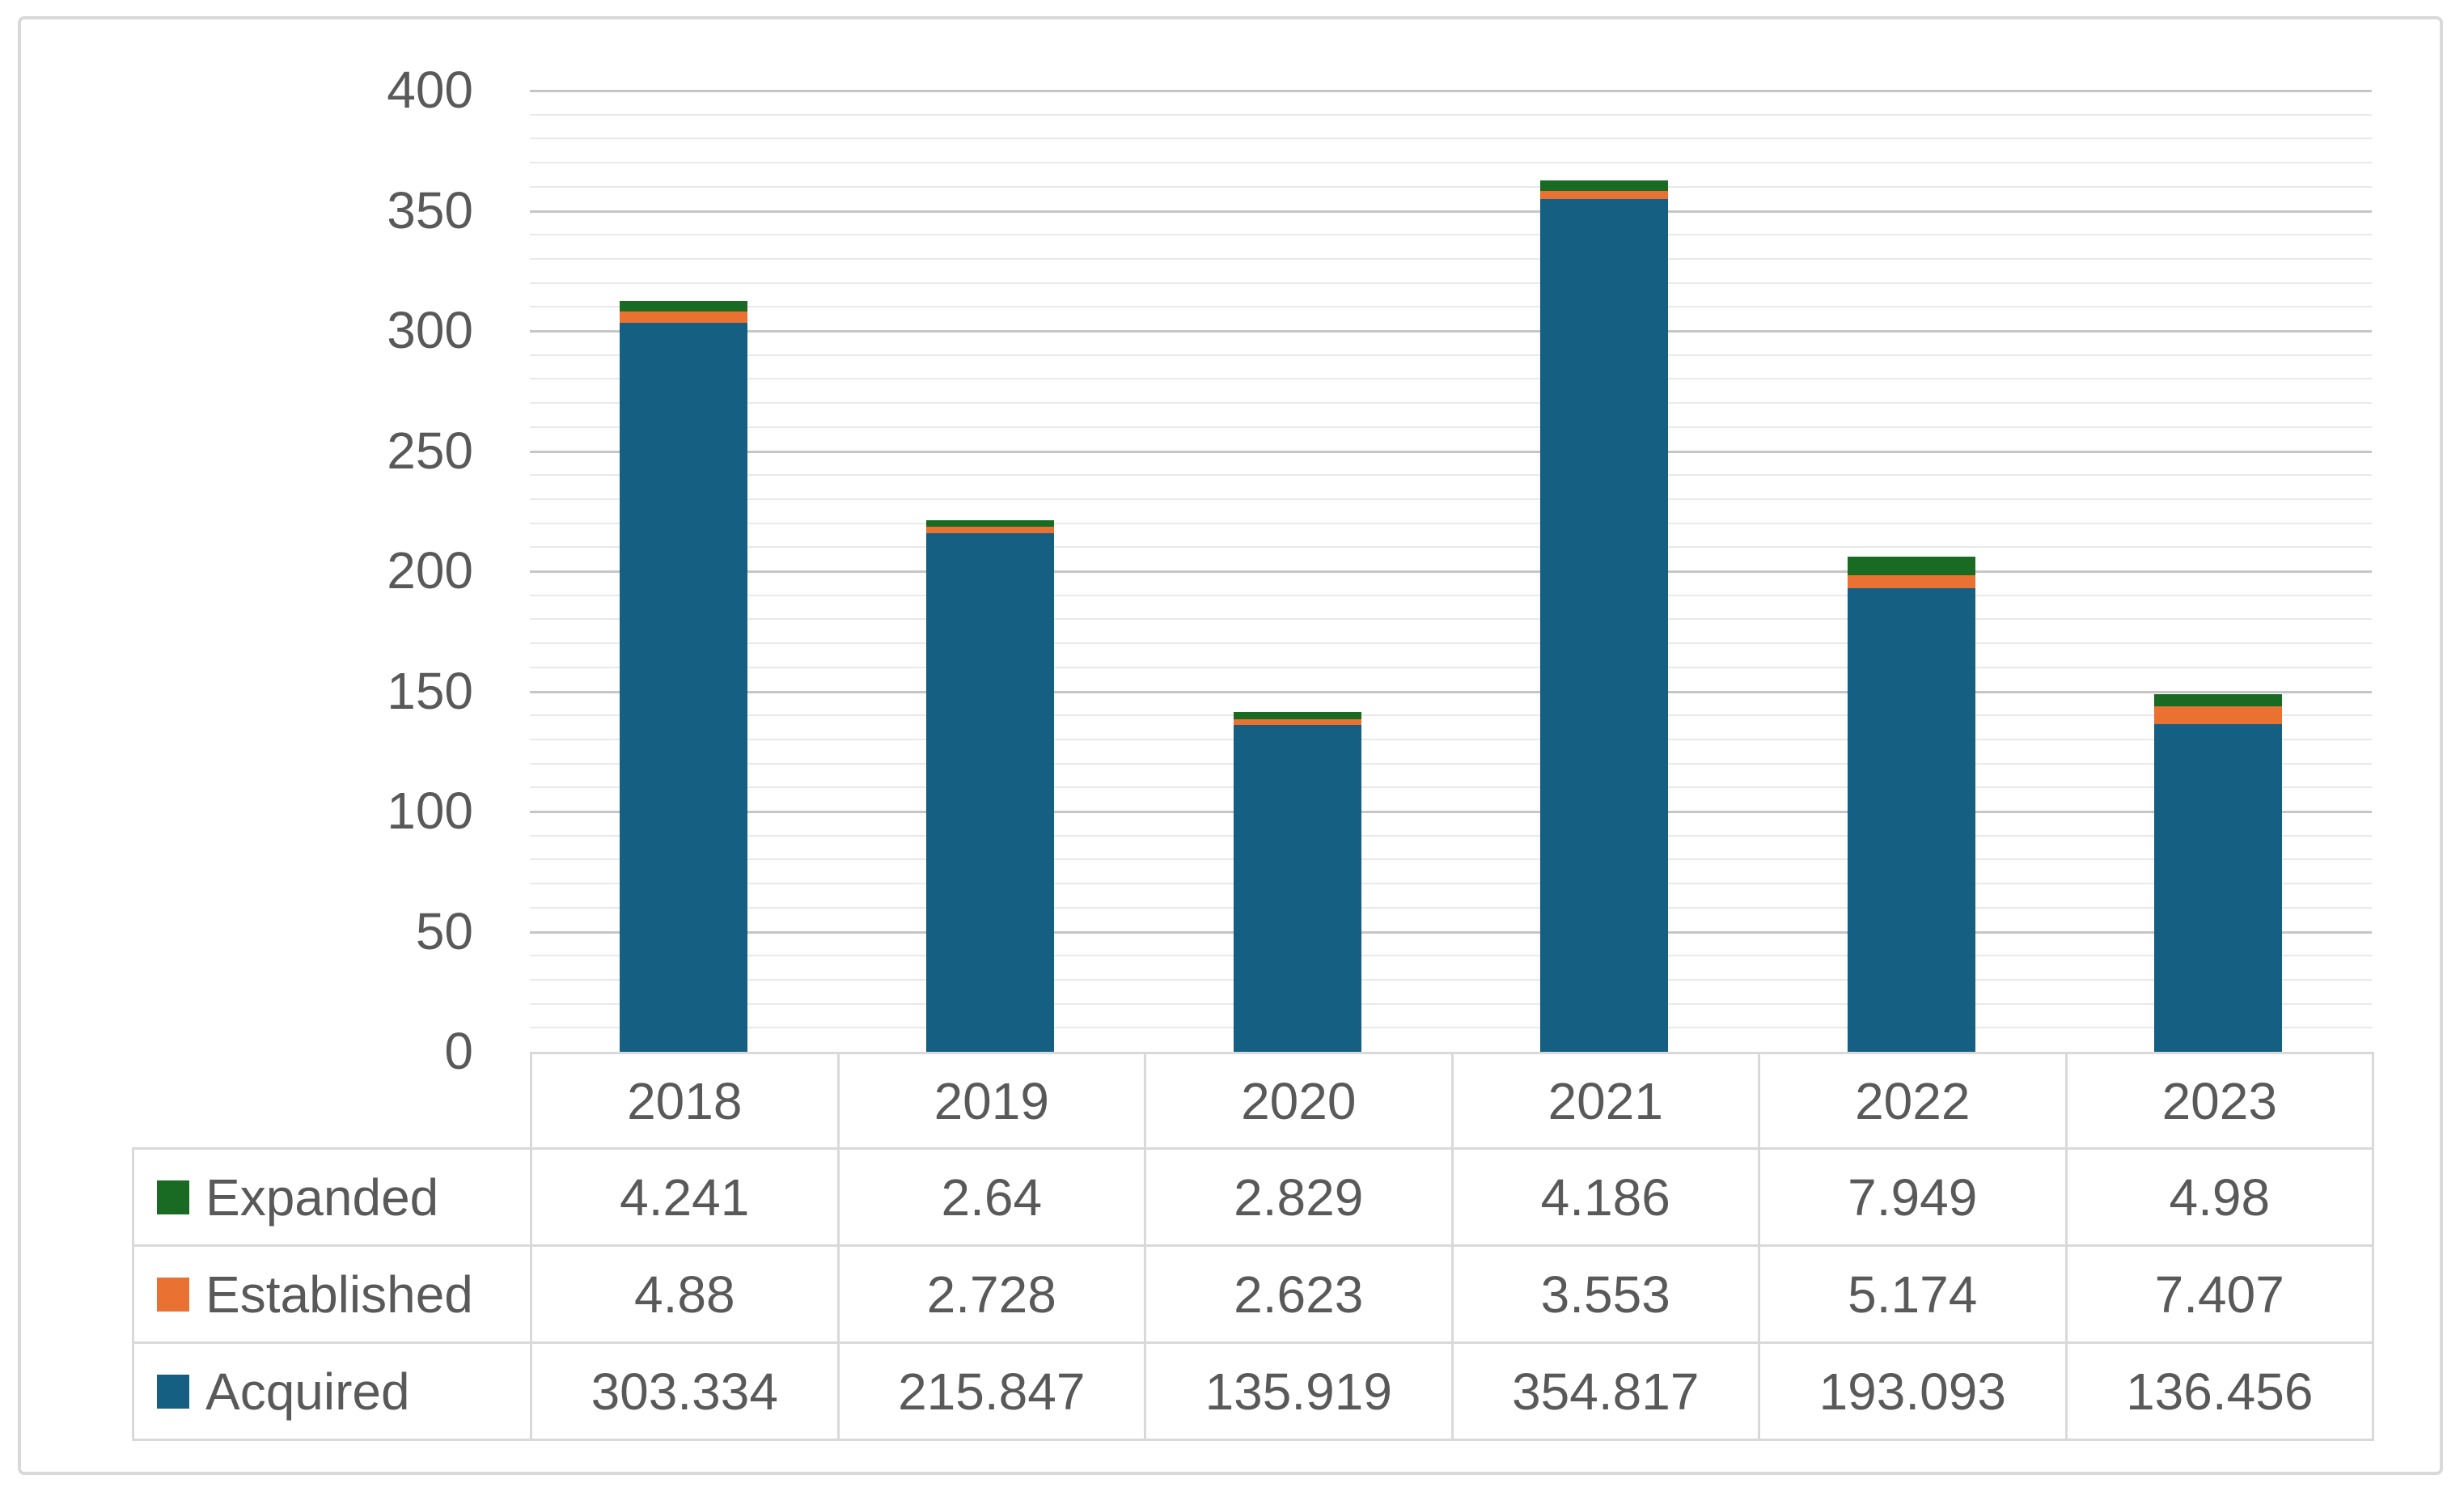 This screenshot has width=2464, height=1496. Describe the element at coordinates (2218, 888) in the screenshot. I see `bar-segment-acquired-2023` at that location.